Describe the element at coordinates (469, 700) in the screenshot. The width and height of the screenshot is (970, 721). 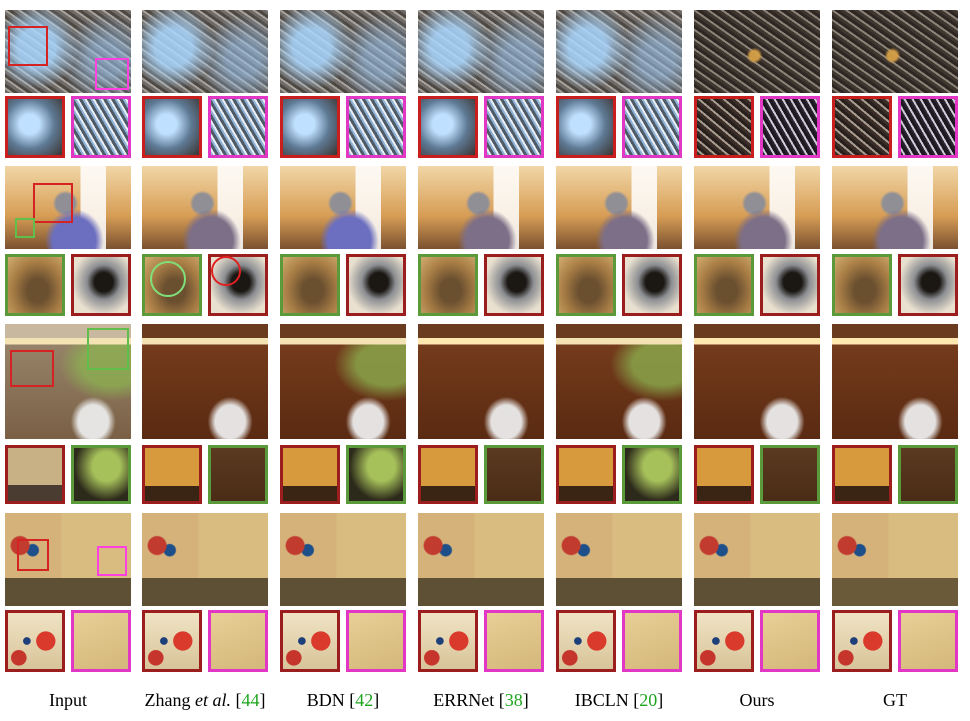
I see `caption-text: ERRNet [` at that location.